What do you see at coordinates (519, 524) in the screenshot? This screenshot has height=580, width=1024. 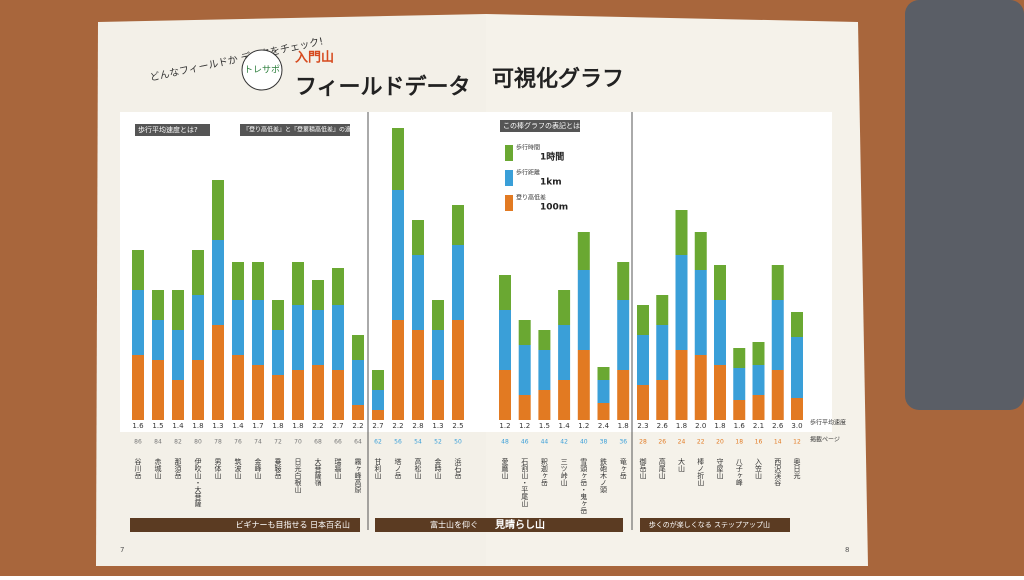 I see `group-label: 見晴らし山` at bounding box center [519, 524].